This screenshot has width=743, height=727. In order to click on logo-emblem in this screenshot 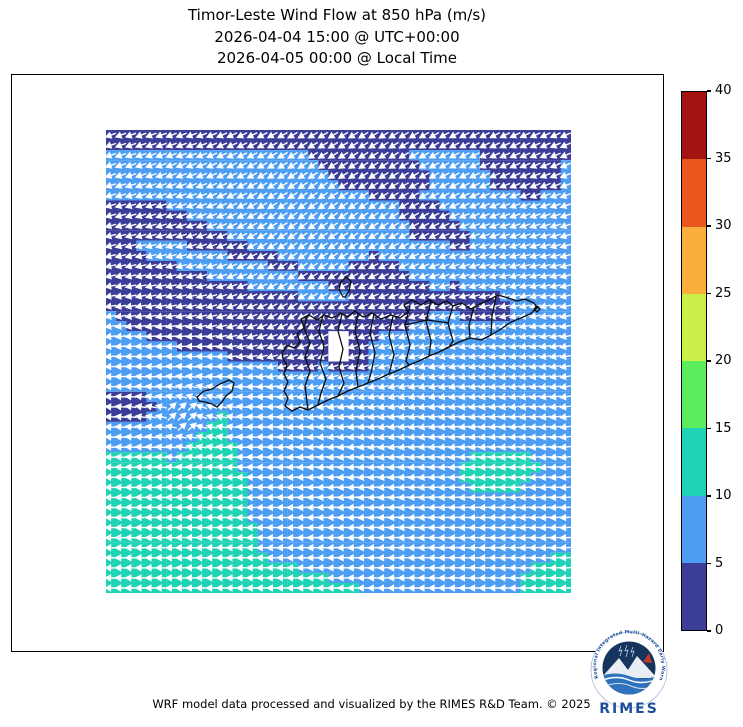, I will do `click(629, 668)`.